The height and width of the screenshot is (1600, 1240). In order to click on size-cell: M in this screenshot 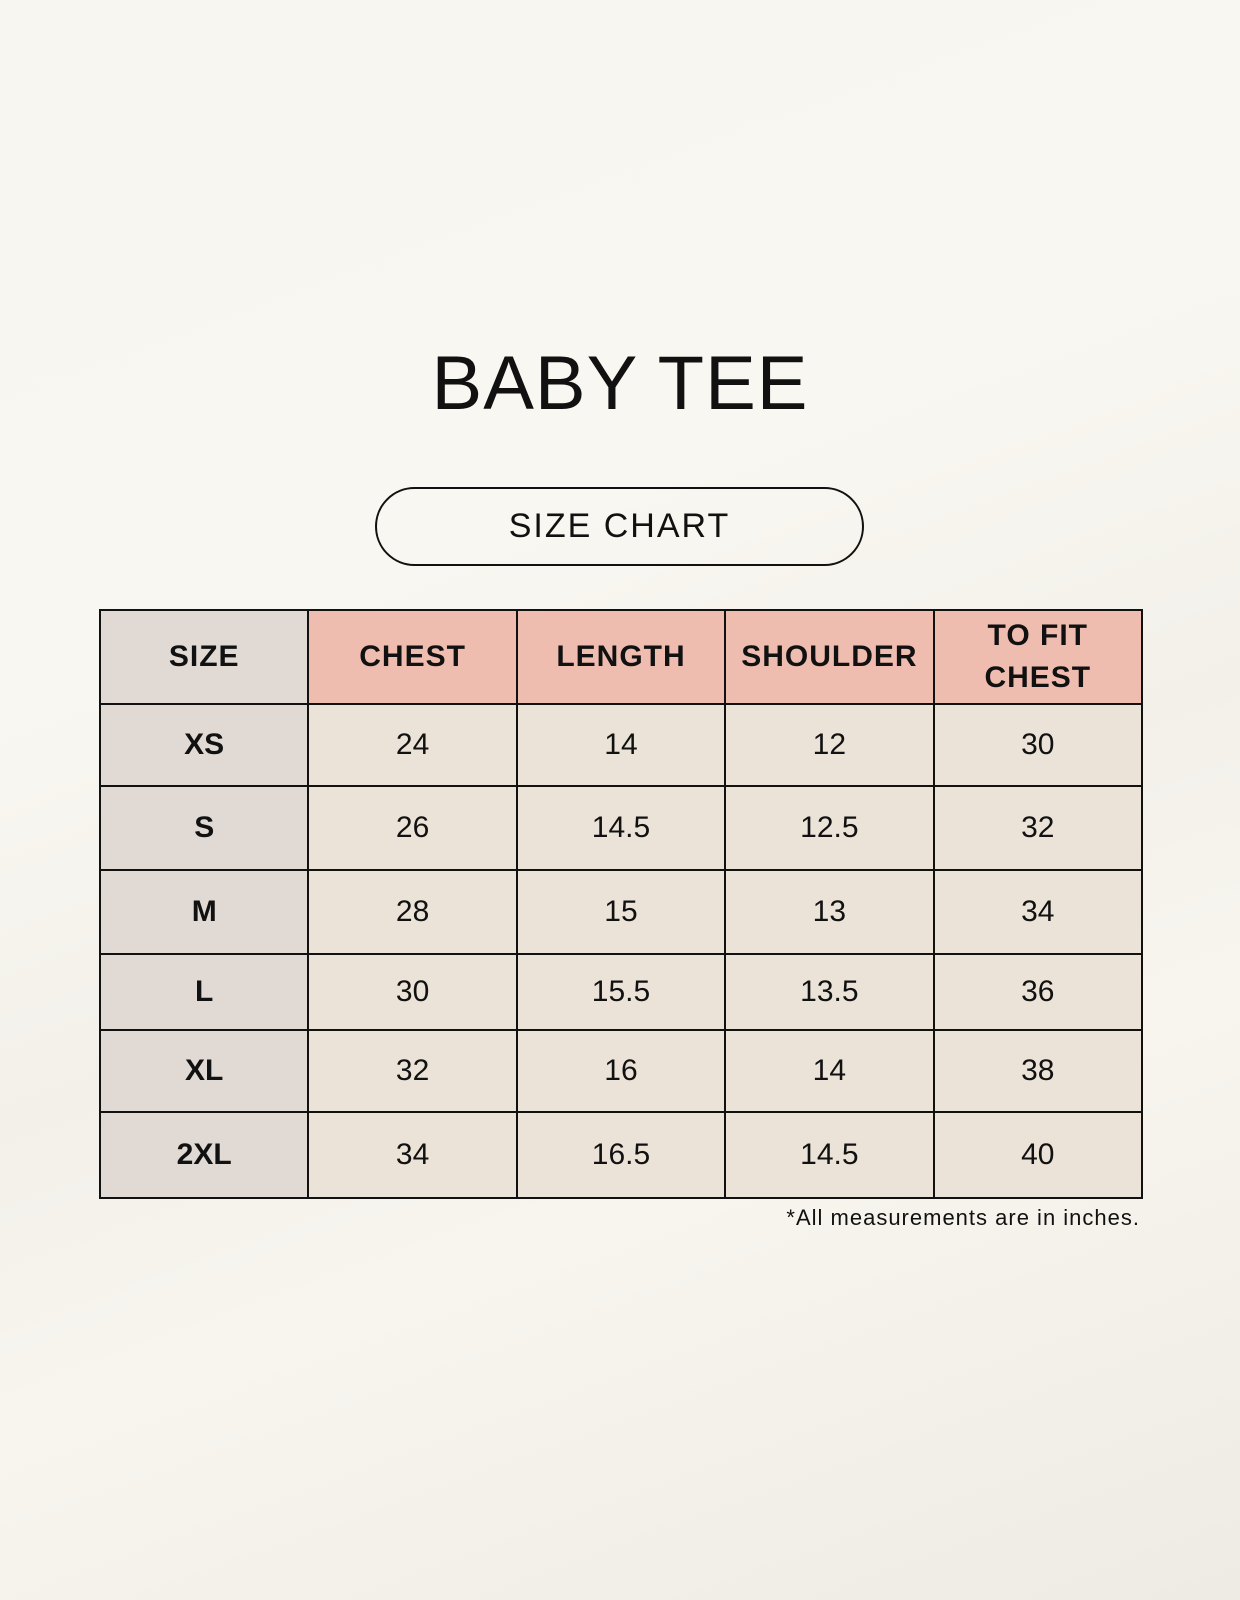, I will do `click(204, 912)`.